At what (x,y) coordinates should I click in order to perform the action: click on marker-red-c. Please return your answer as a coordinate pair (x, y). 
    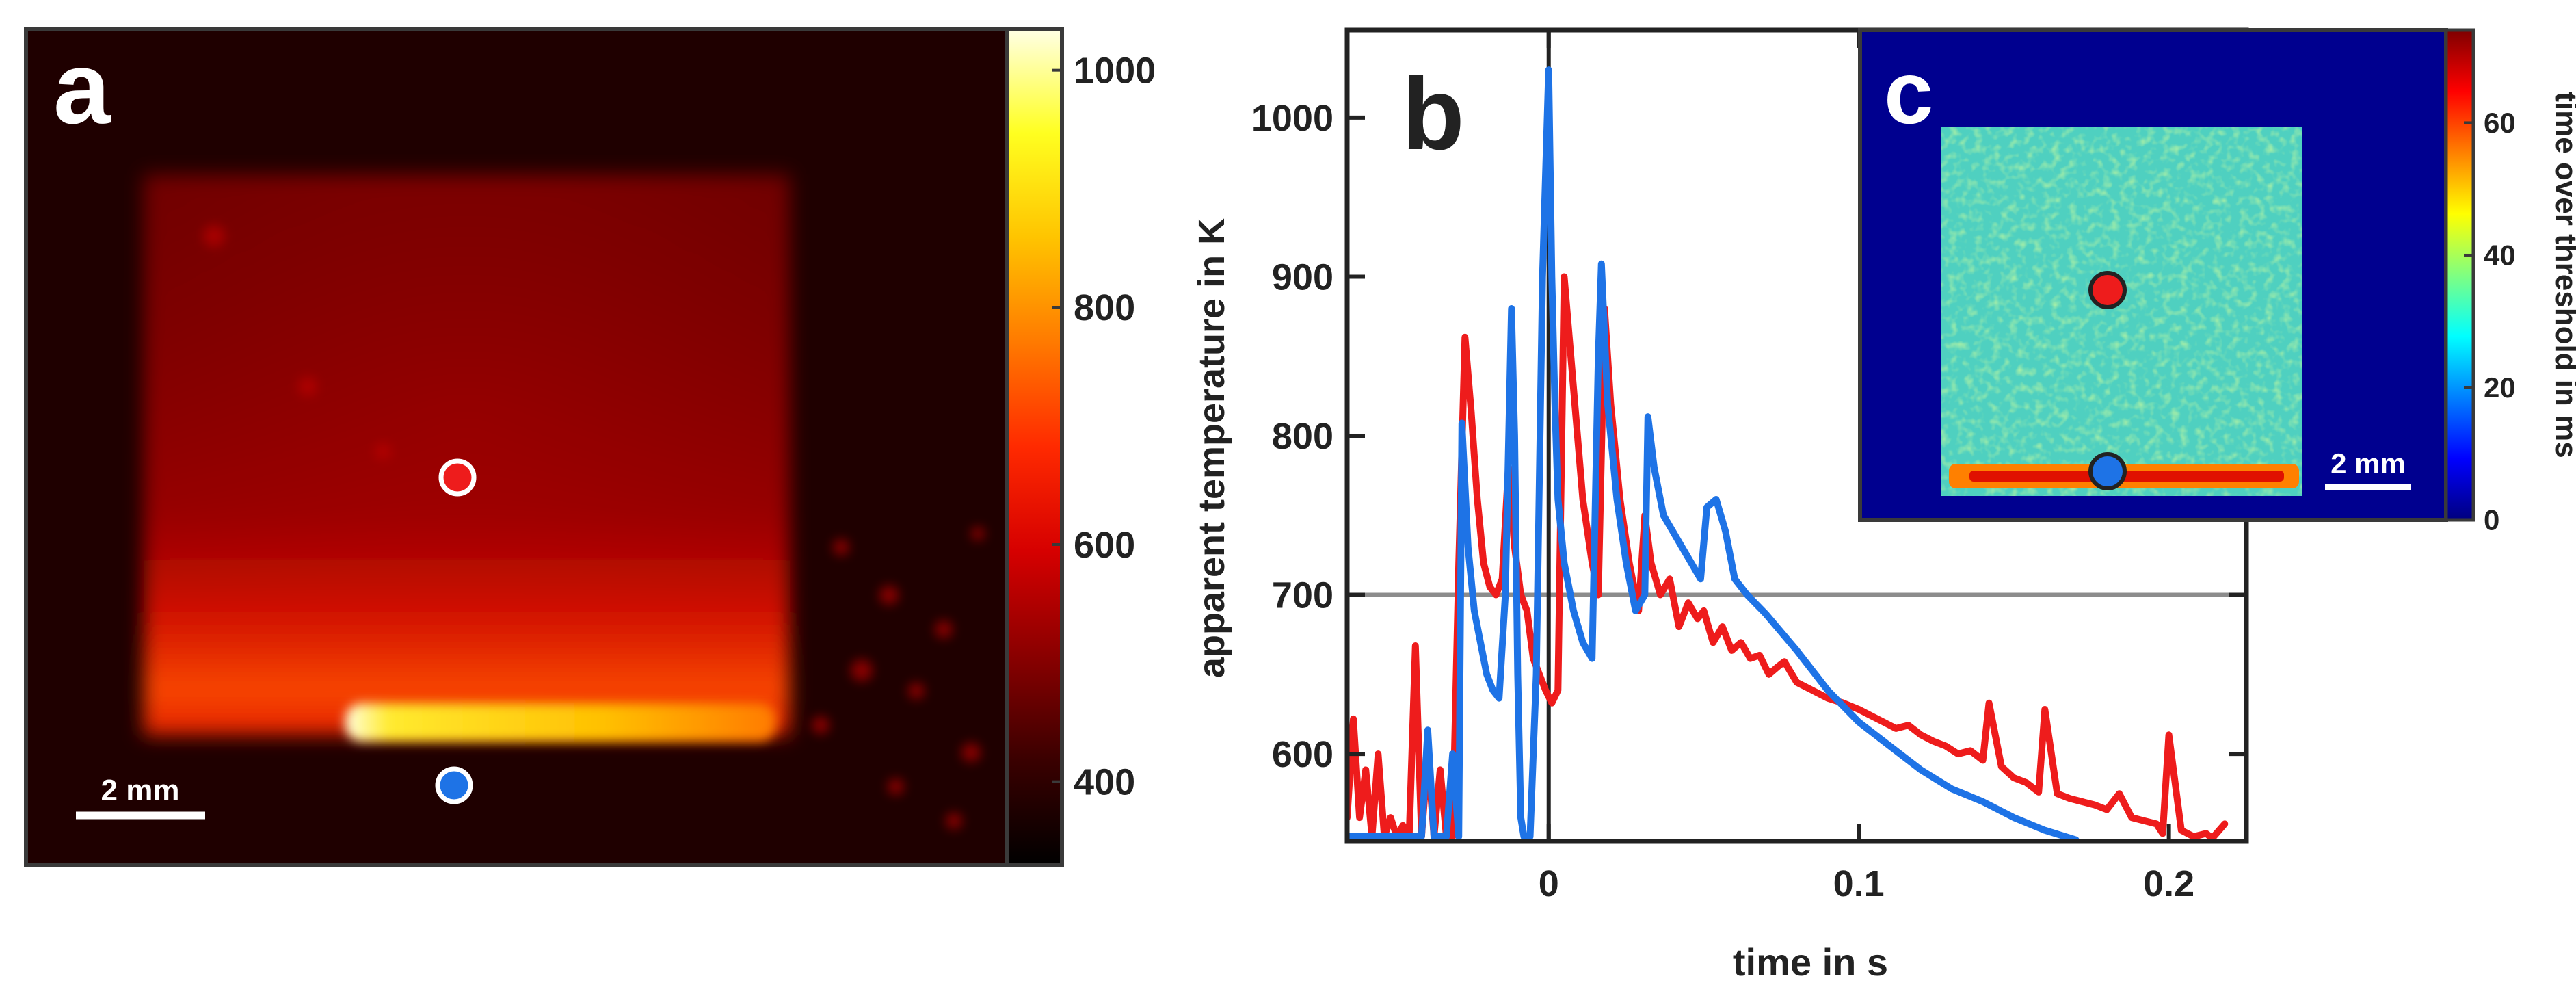
    Looking at the image, I should click on (2107, 290).